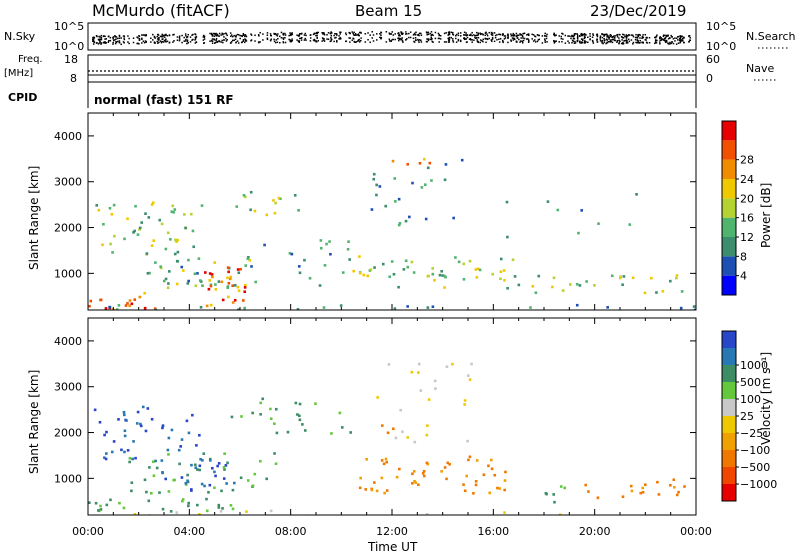 The height and width of the screenshot is (554, 800). I want to click on velocity-colorbar-label: Velocity [m s⁻¹], so click(766, 398).